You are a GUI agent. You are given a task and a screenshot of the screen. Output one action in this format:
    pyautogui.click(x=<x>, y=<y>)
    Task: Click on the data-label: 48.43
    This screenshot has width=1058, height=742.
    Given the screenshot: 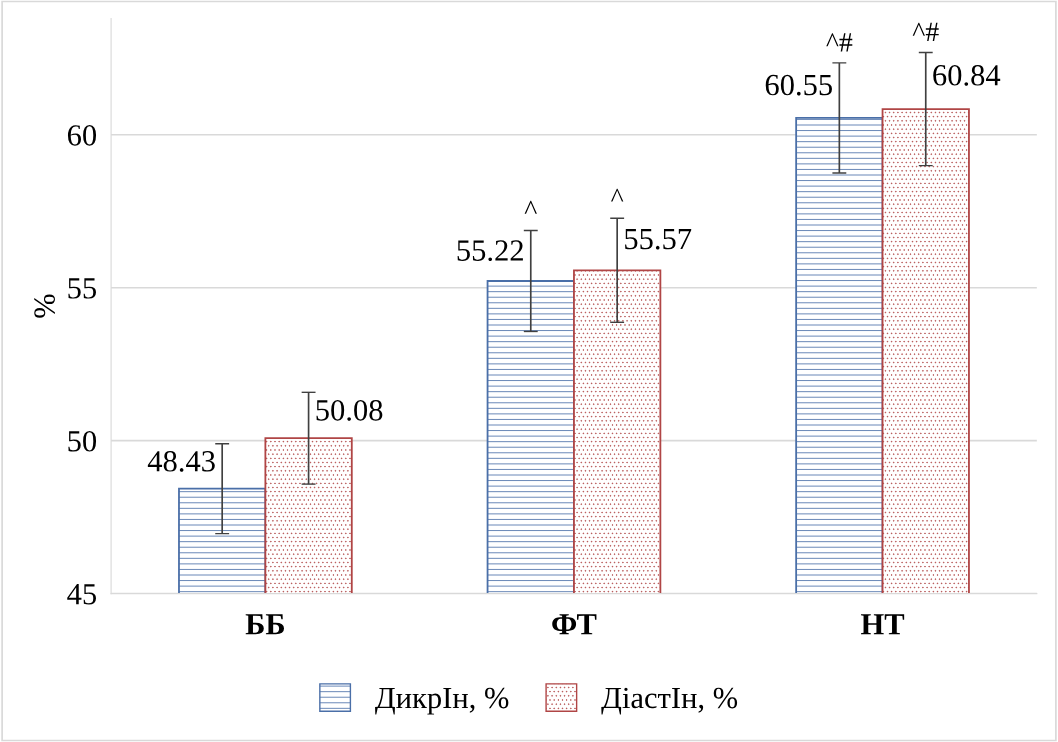 What is the action you would take?
    pyautogui.click(x=181, y=461)
    